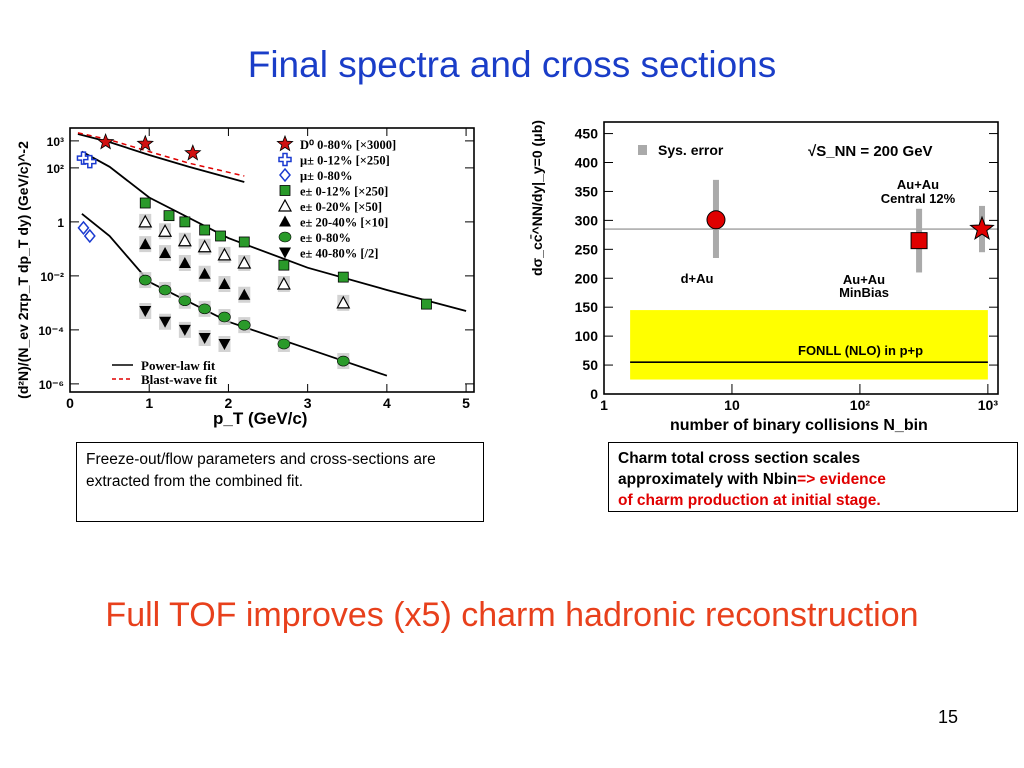 The height and width of the screenshot is (768, 1024). I want to click on right-plot-x-tick-labels: 1 10 10² 10³, so click(799, 405).